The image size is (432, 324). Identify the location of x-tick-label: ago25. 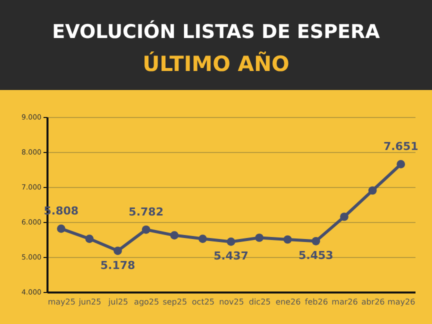
(147, 302).